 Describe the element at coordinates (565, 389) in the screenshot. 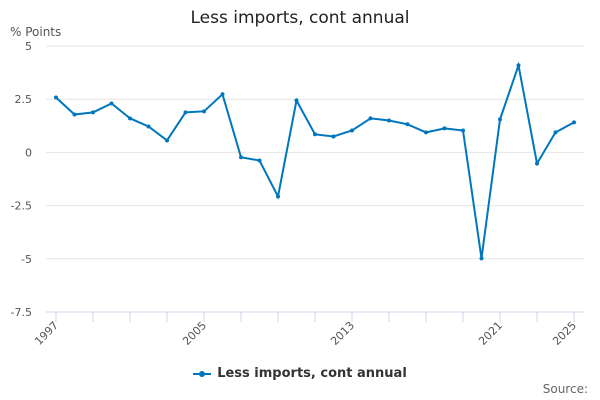

I see `source-label: Source:` at that location.